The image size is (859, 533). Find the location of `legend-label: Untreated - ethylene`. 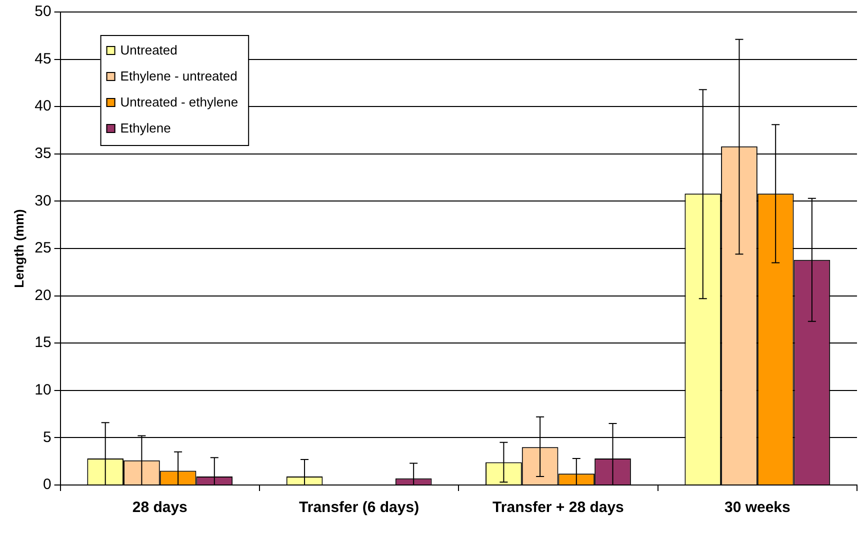

legend-label: Untreated - ethylene is located at coordinates (179, 102).